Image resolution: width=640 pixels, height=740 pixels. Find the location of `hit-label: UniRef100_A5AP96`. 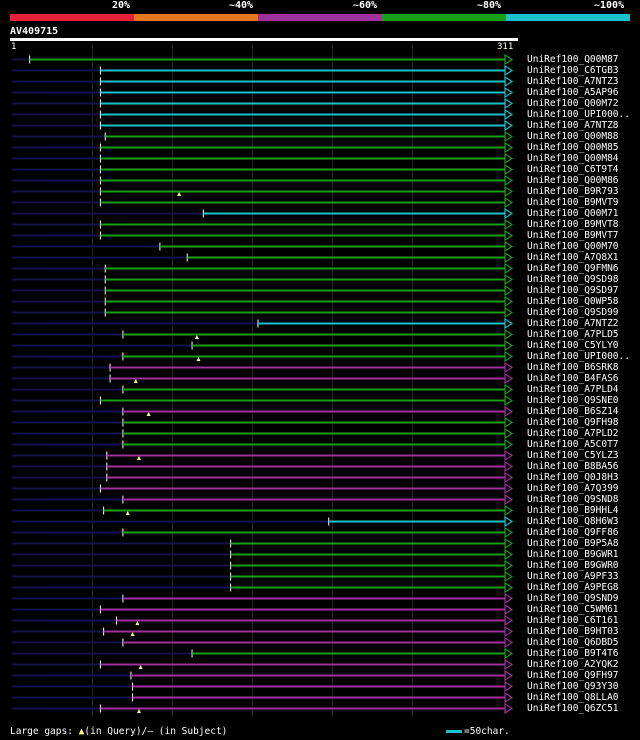

hit-label: UniRef100_A5AP96 is located at coordinates (573, 92).